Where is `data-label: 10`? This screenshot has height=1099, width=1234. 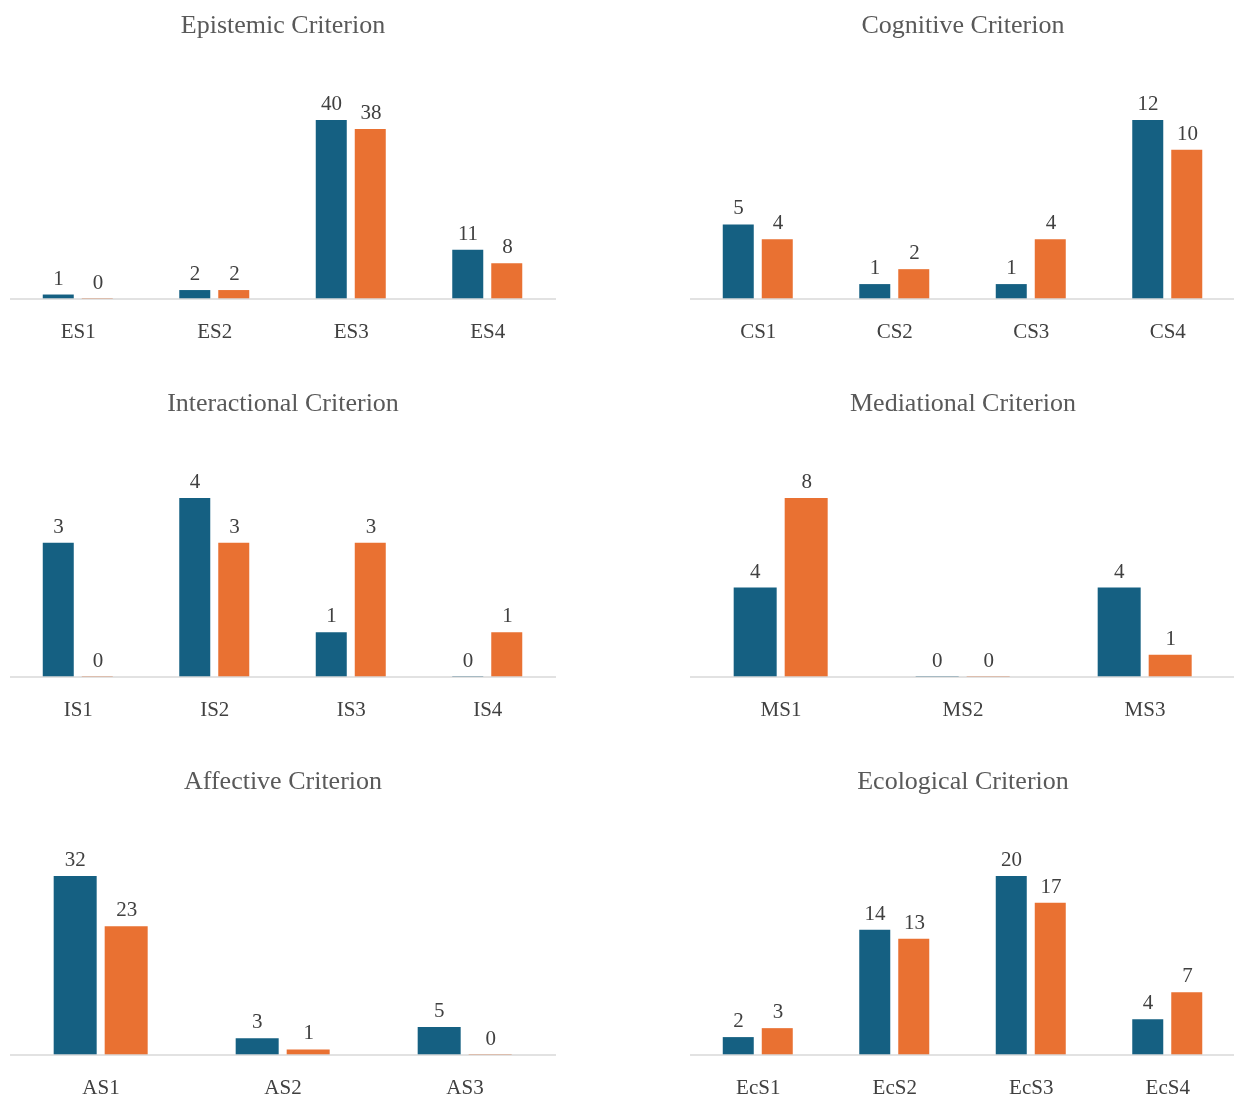
data-label: 10 is located at coordinates (1187, 132).